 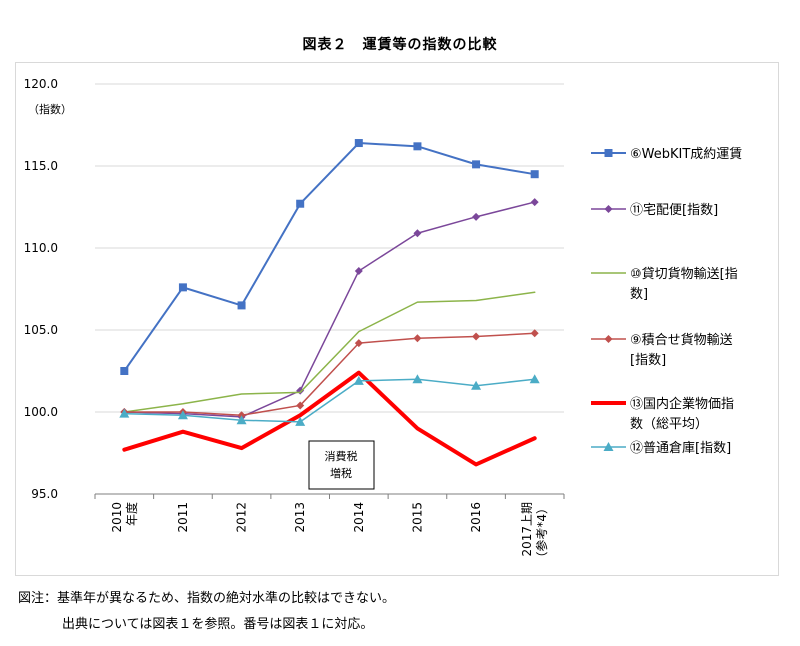 What do you see at coordinates (680, 448) in the screenshot?
I see `legend-label: ⑫普通倉庫[指数]` at bounding box center [680, 448].